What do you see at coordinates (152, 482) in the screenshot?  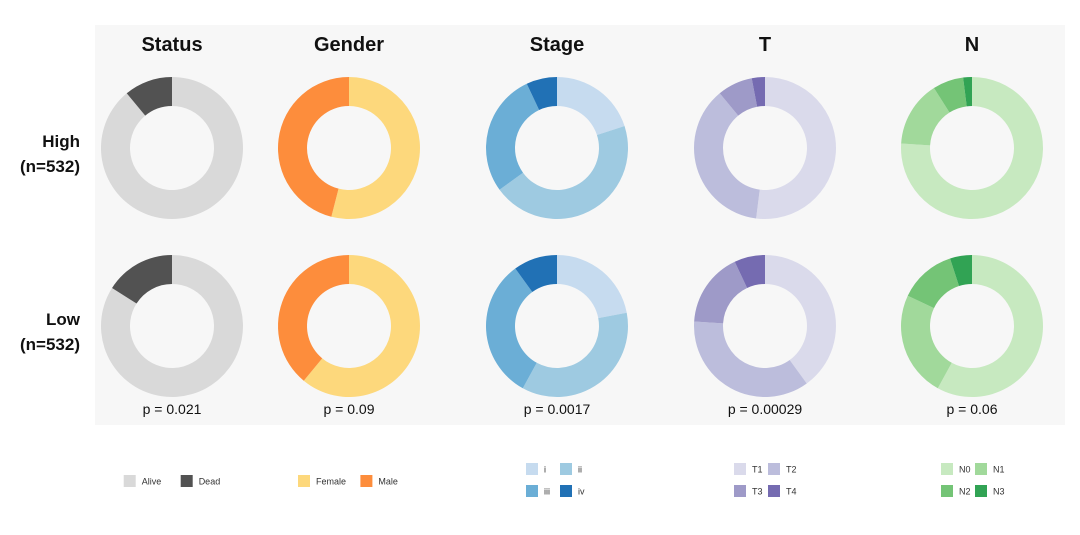 I see `legend-label-status-alive: Alive` at bounding box center [152, 482].